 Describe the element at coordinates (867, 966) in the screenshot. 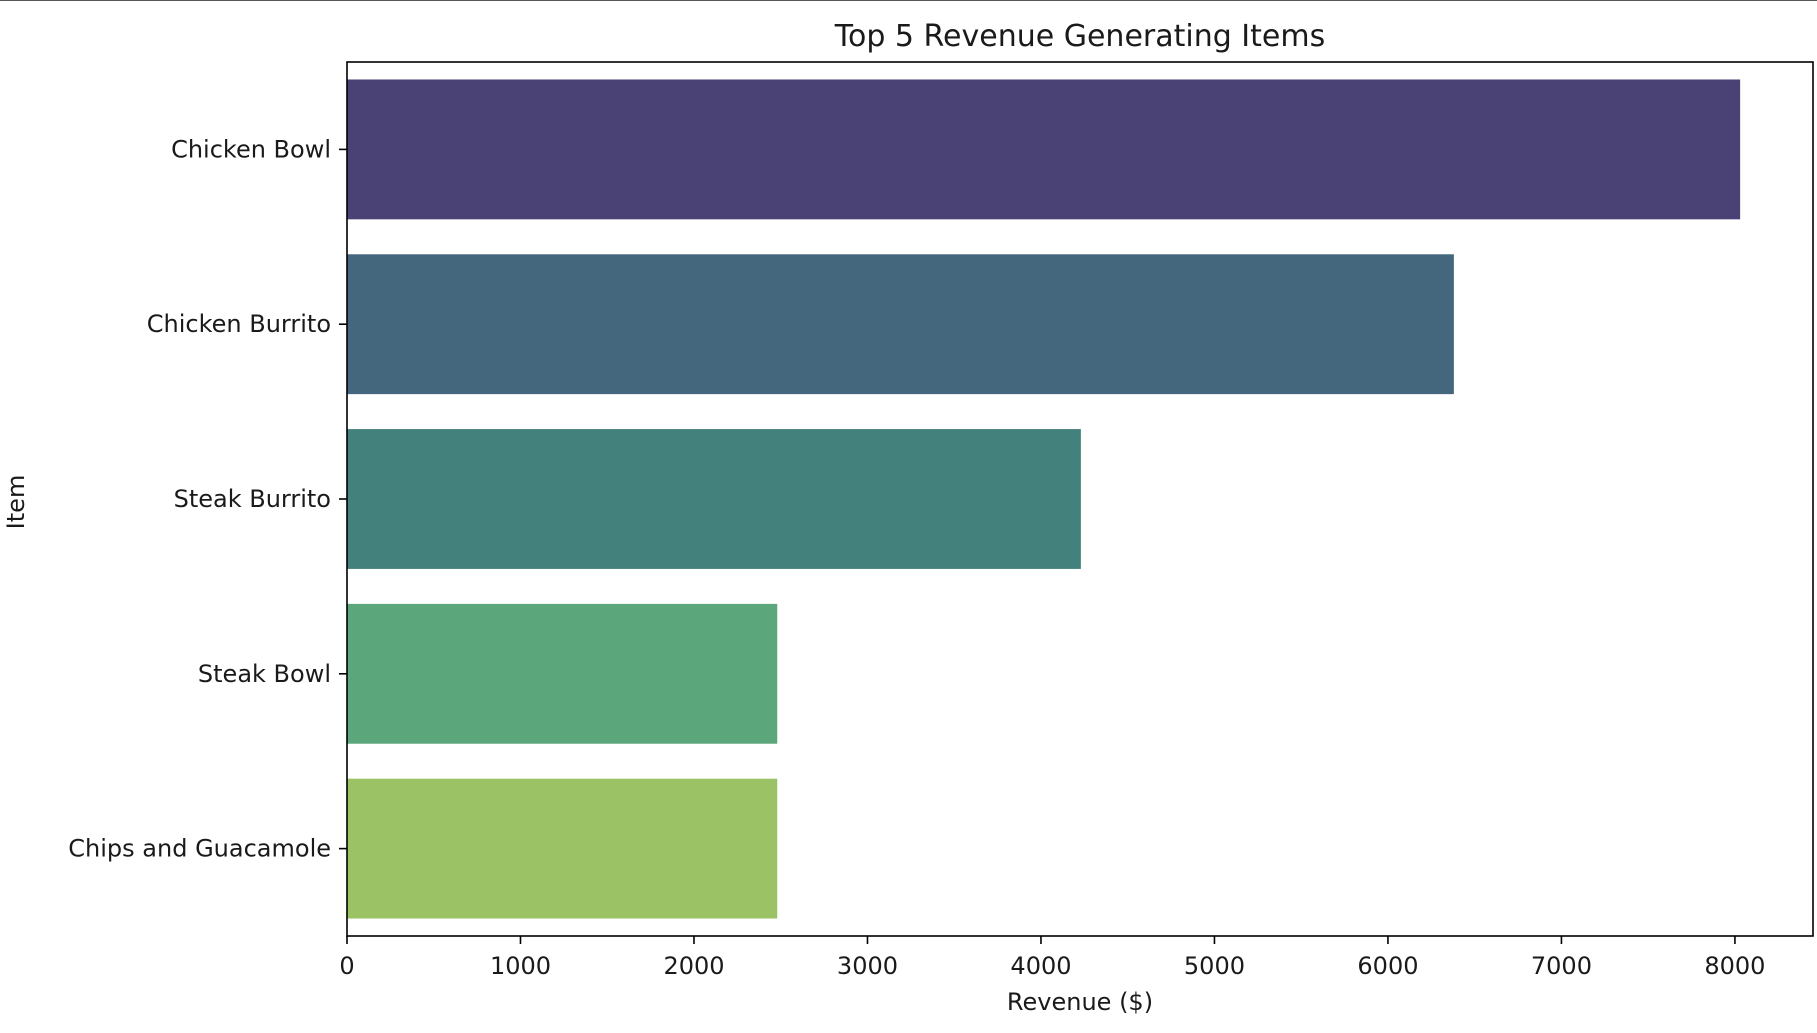

I see `x-tick-label: 3000` at that location.